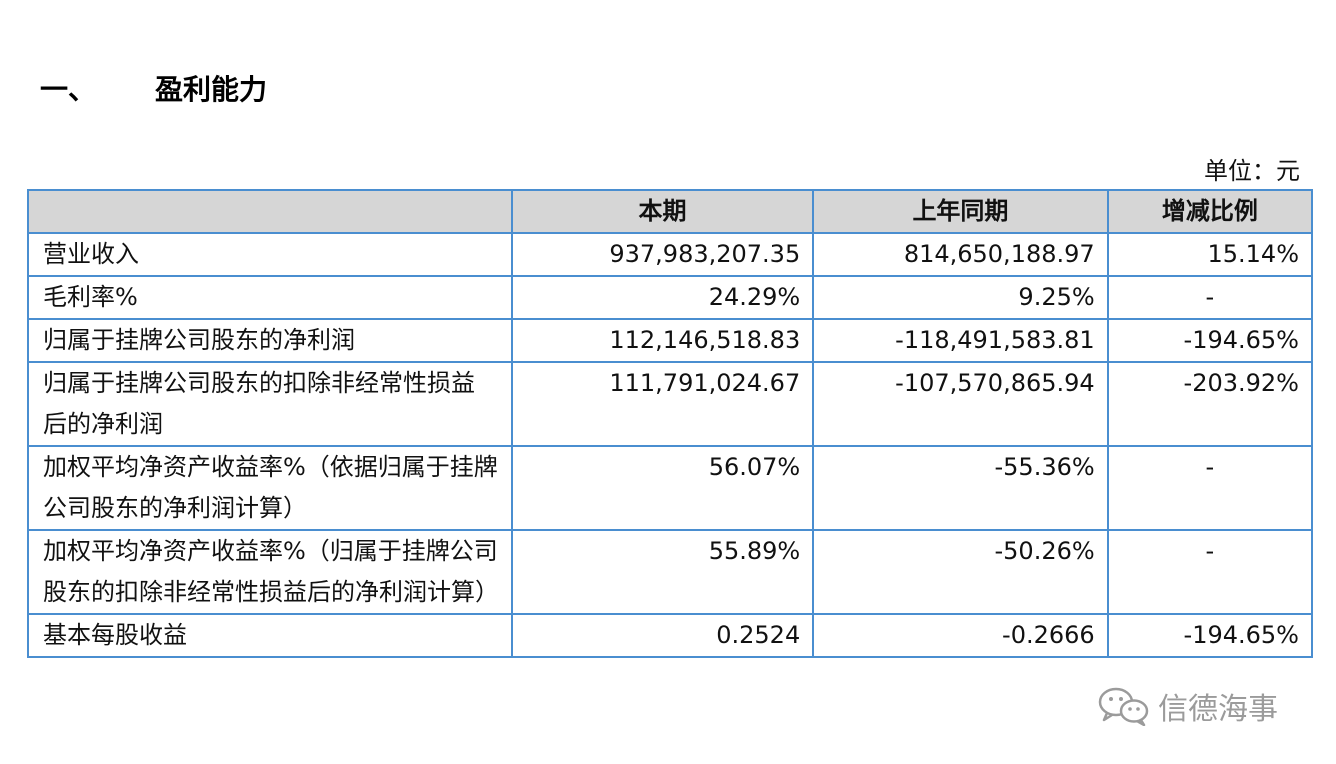  What do you see at coordinates (662, 340) in the screenshot?
I see `current-value: 112,146,518.83` at bounding box center [662, 340].